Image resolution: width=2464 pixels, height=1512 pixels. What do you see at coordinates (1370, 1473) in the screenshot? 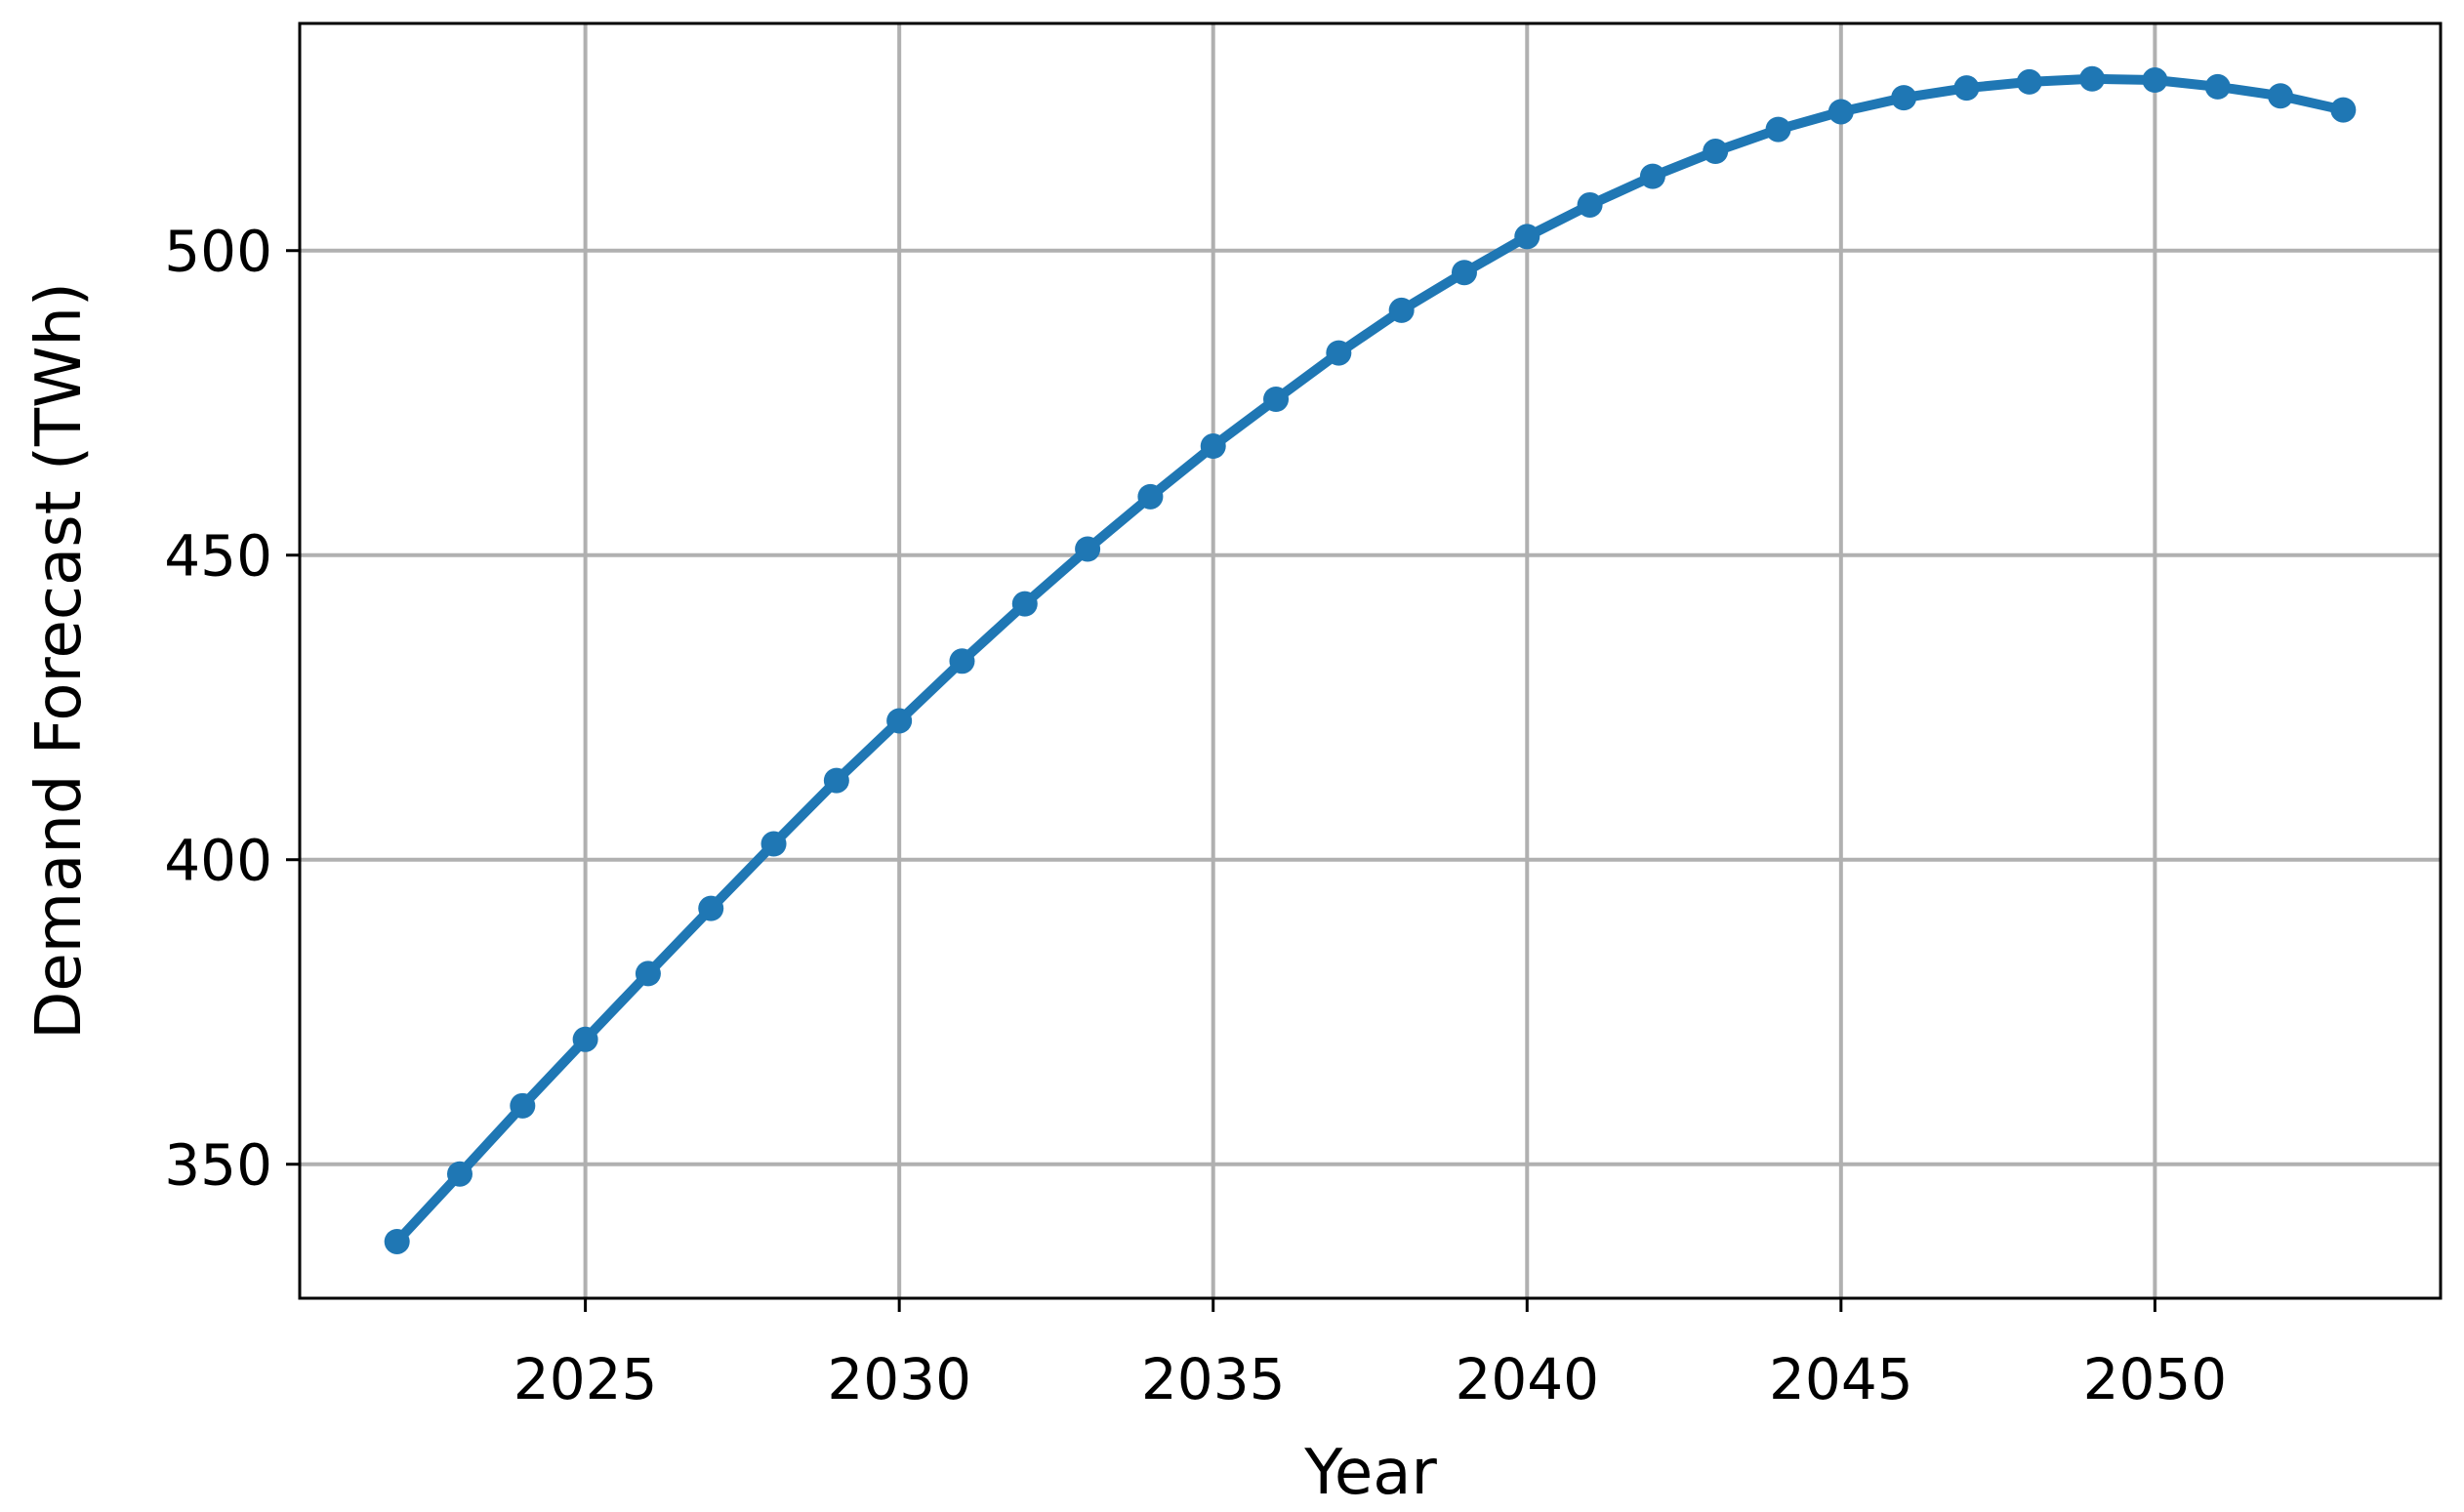
I see `x-axis-label: Year` at bounding box center [1370, 1473].